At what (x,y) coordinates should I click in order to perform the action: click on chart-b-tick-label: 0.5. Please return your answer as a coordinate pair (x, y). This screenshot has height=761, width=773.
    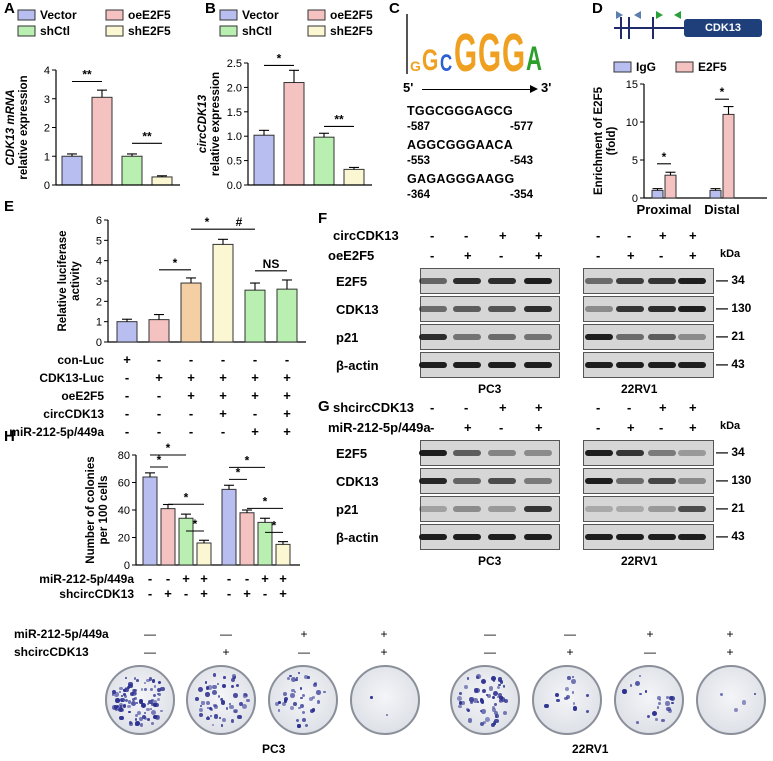
    Looking at the image, I should click on (234, 162).